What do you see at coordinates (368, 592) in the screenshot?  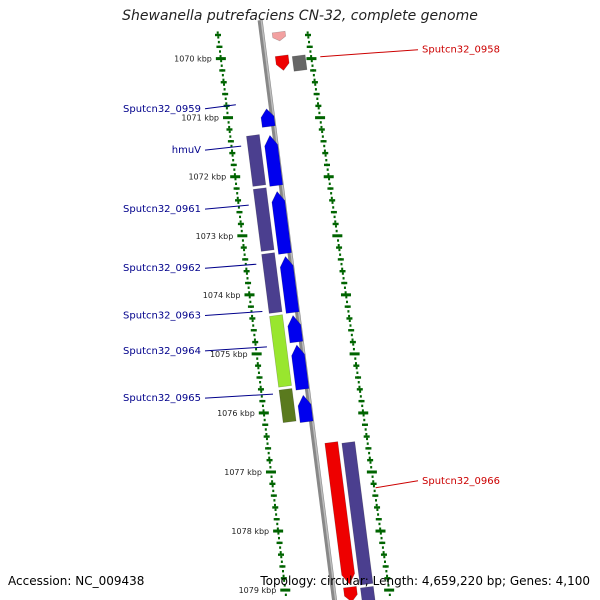 I see `reverse-cds-block-body` at bounding box center [368, 592].